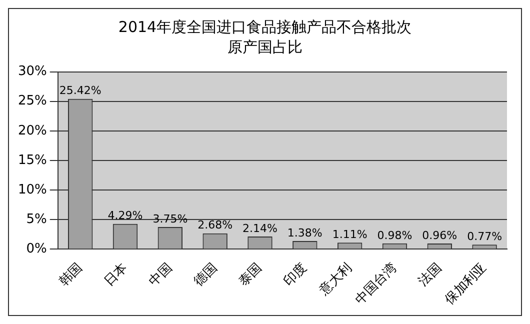  I want to click on data-label: 1.38%, so click(304, 233).